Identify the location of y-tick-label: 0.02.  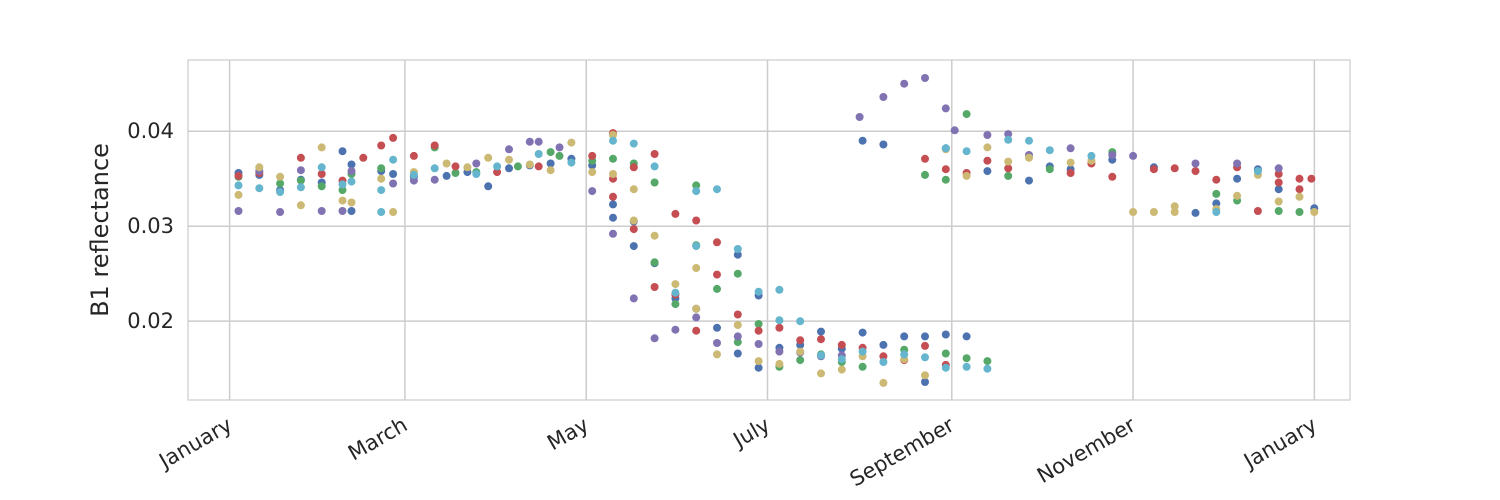
(150, 321).